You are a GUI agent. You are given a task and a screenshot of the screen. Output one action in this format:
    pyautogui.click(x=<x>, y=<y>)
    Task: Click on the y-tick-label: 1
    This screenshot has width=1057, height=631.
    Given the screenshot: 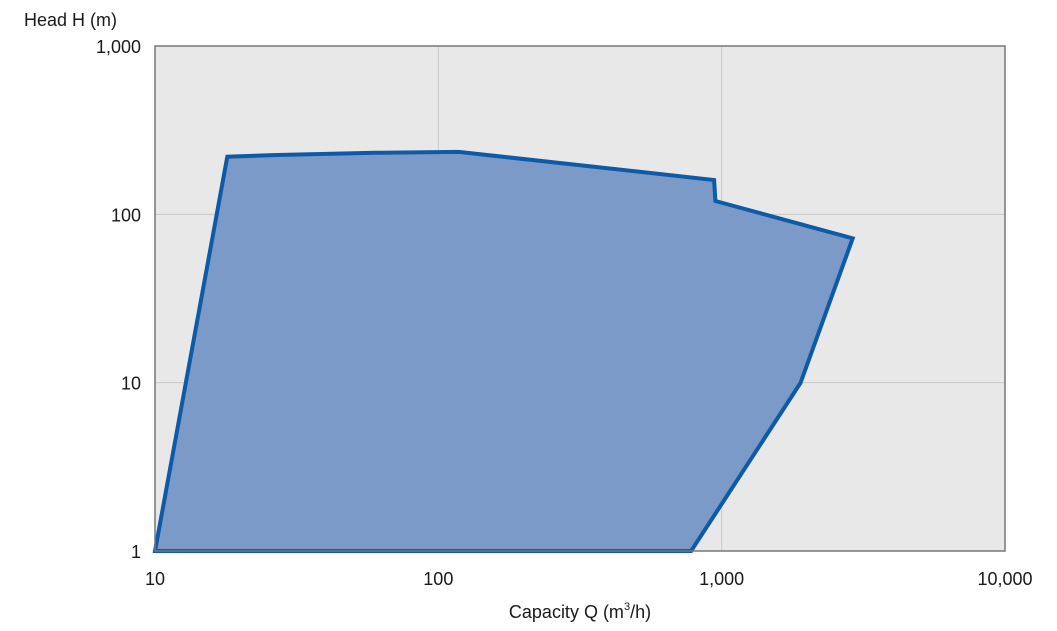 What is the action you would take?
    pyautogui.click(x=136, y=552)
    